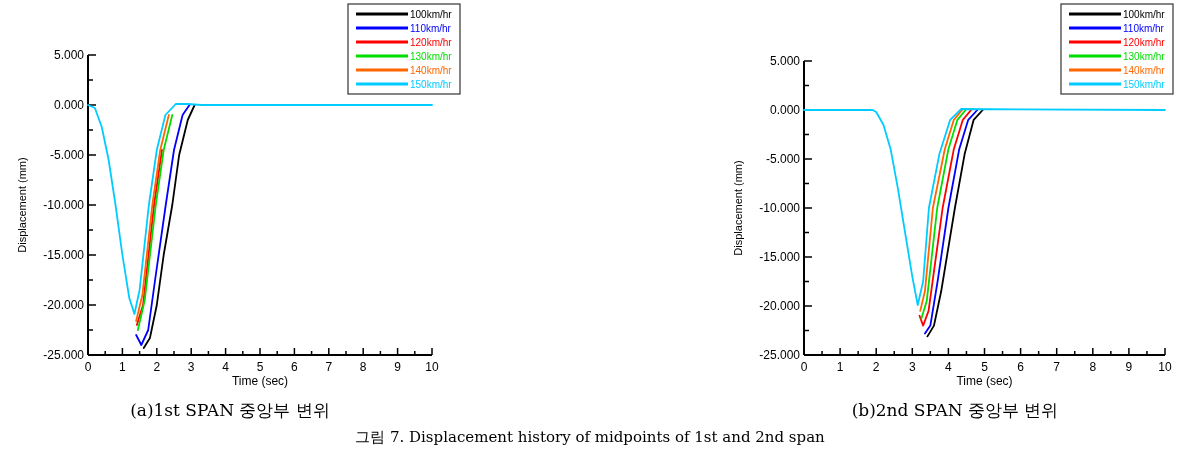 The width and height of the screenshot is (1179, 450). I want to click on text: (a)1st SPAN 중앙부 변위, so click(230, 410).